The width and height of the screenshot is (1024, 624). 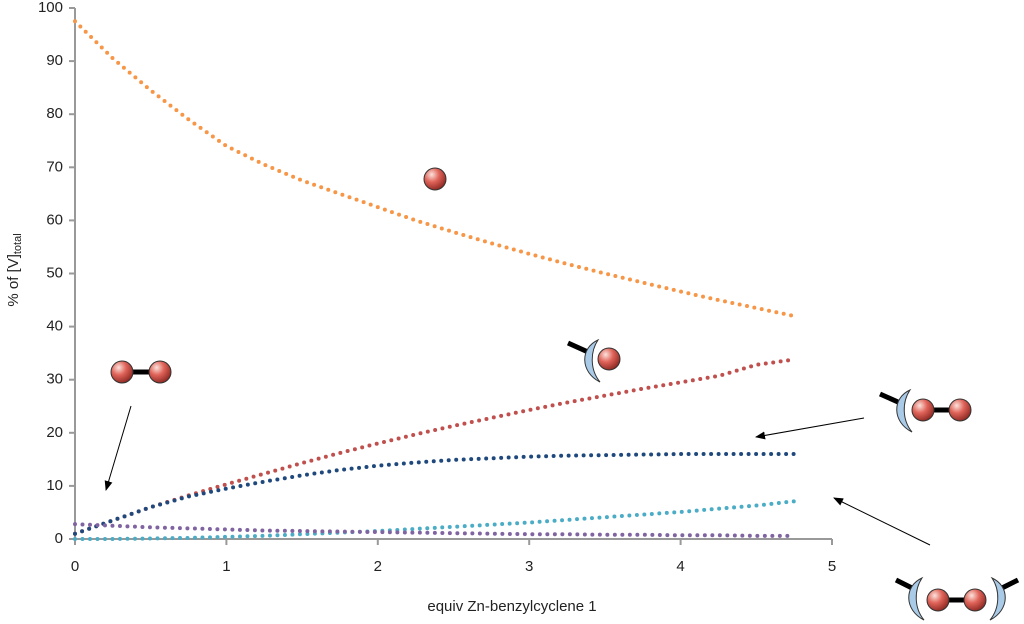 I want to click on y-tick-label: 60, so click(x=54, y=219).